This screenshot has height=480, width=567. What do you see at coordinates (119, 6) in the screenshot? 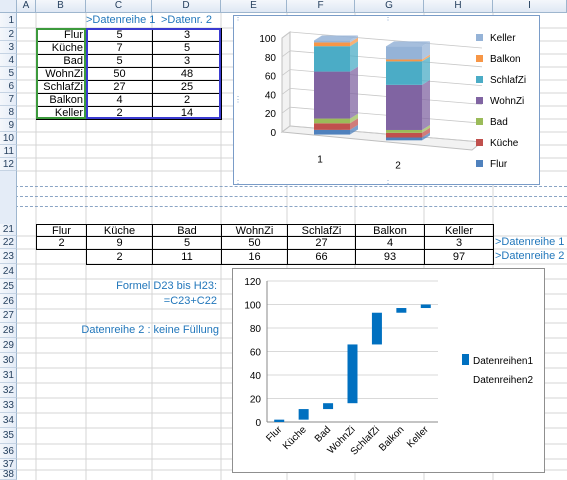
I see `column-header-c: C` at bounding box center [119, 6].